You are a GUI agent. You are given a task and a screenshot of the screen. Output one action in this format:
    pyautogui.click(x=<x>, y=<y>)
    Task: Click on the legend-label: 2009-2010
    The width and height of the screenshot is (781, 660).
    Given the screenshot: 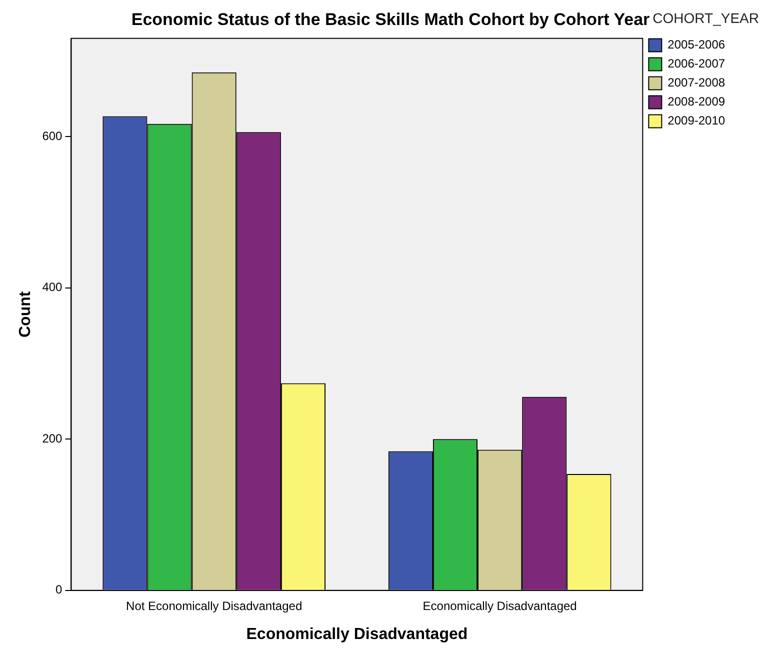 What is the action you would take?
    pyautogui.click(x=697, y=121)
    